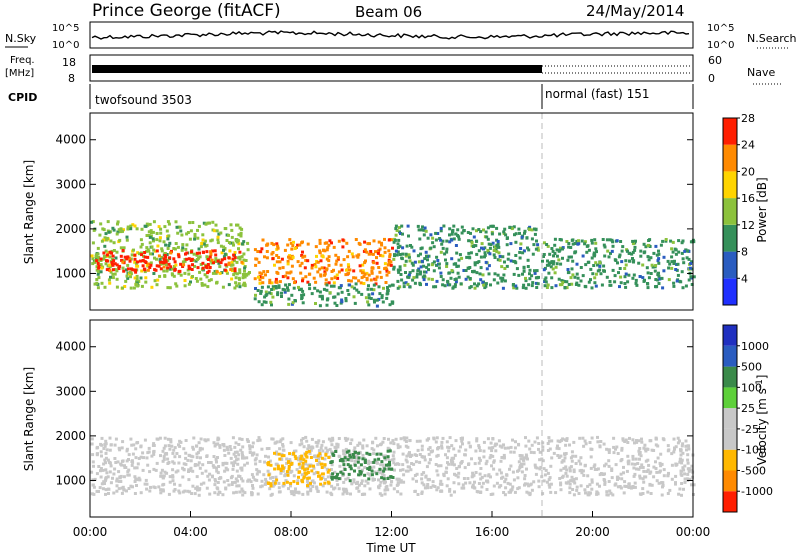 Image resolution: width=800 pixels, height=554 pixels. Describe the element at coordinates (748, 118) in the screenshot. I see `colorbar-tick-label: 28` at that location.